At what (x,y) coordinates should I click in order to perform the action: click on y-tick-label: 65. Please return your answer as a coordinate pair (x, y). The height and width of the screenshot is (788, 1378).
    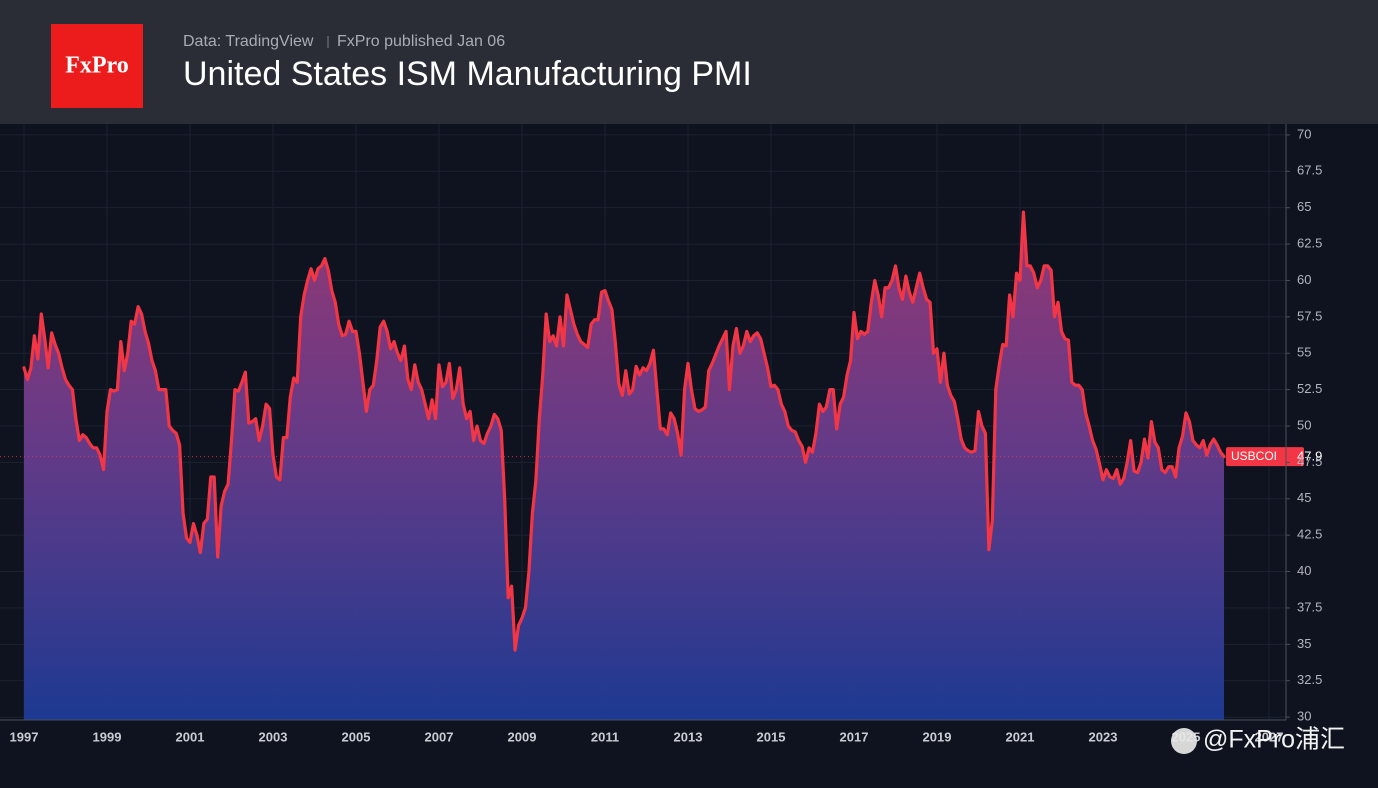
    Looking at the image, I should click on (1304, 206).